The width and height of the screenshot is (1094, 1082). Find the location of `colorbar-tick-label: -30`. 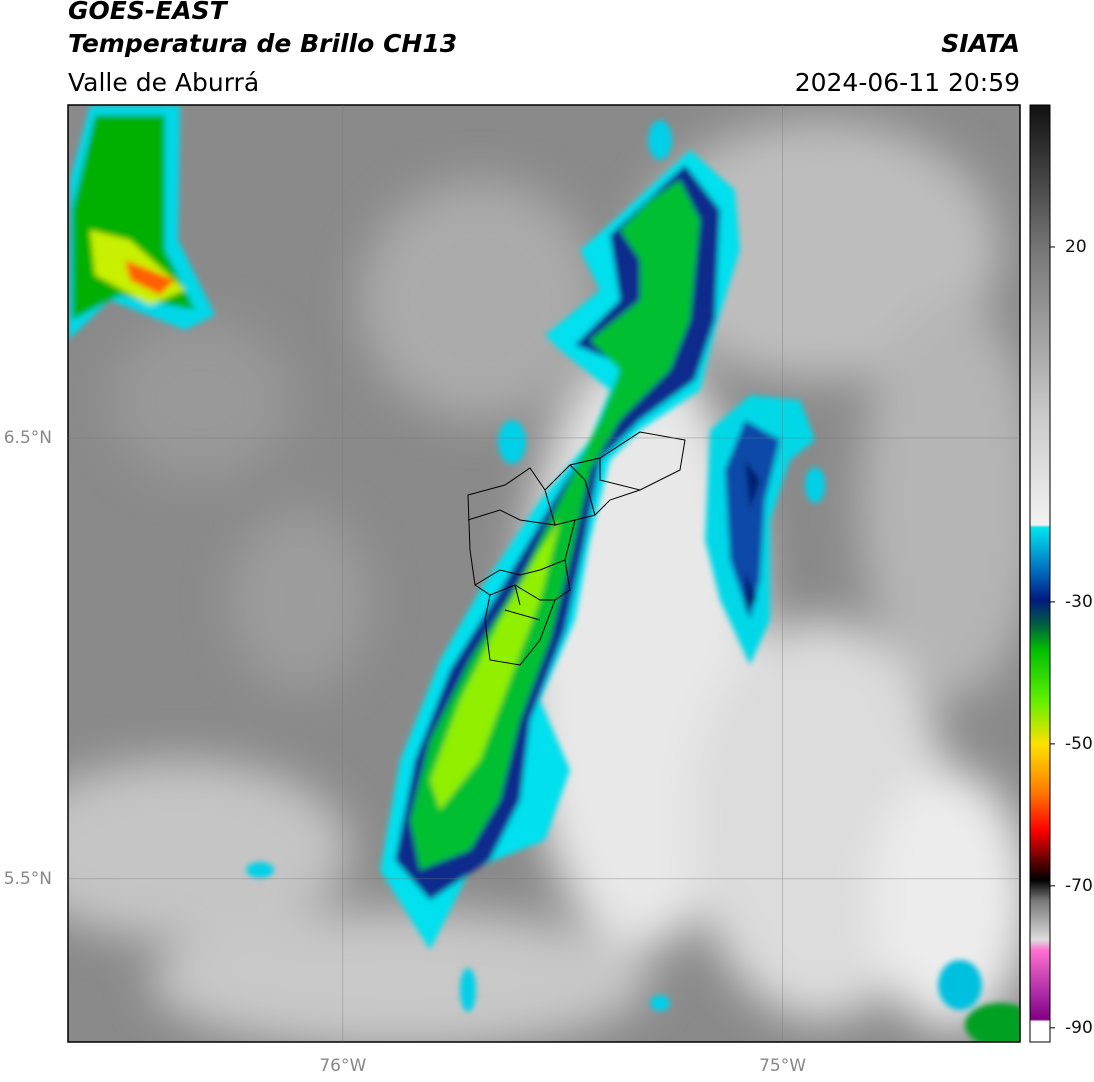

colorbar-tick-label: -30 is located at coordinates (1079, 602).